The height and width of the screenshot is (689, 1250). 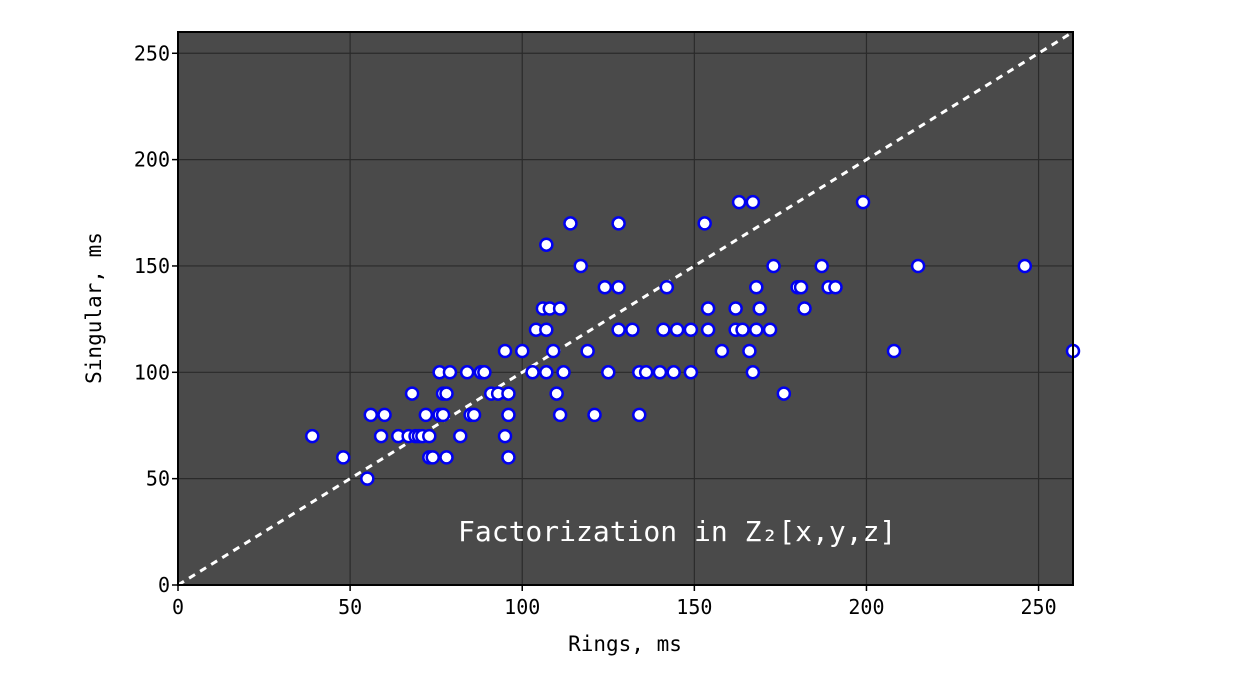 I want to click on y-tick-label: 0, so click(x=164, y=585).